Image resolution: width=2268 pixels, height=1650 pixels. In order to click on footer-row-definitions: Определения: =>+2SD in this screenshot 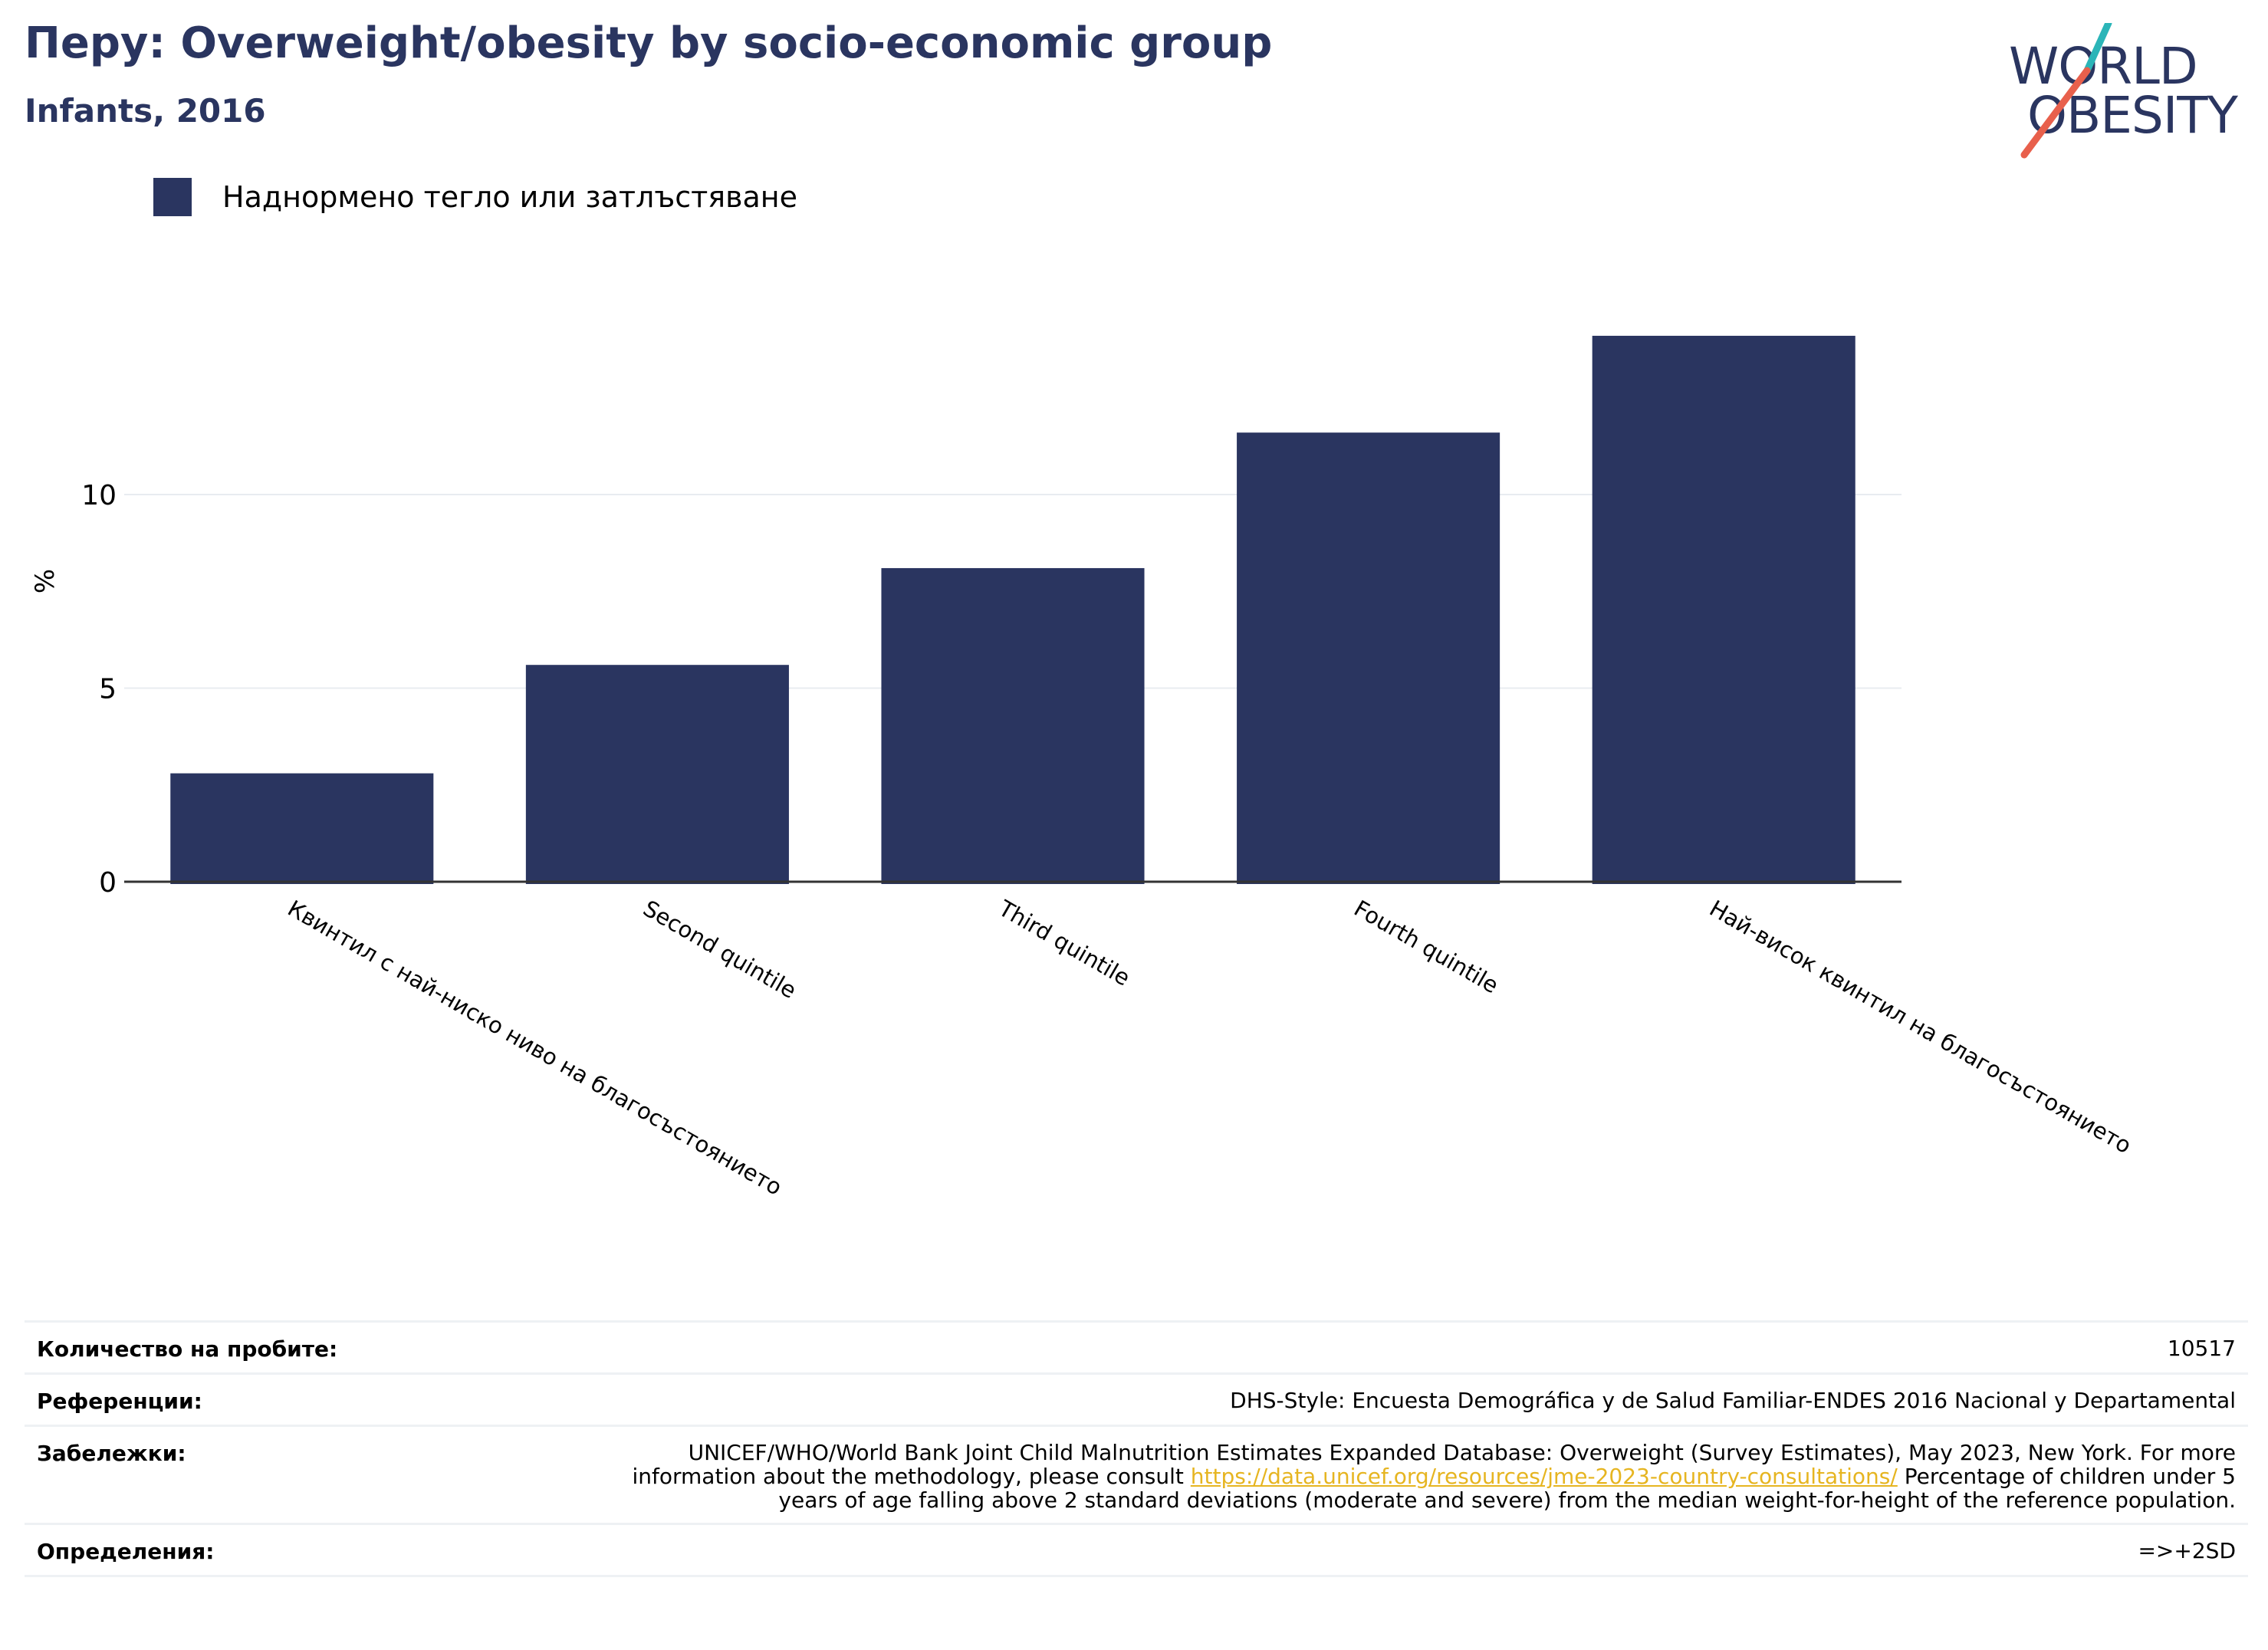, I will do `click(1136, 1550)`.